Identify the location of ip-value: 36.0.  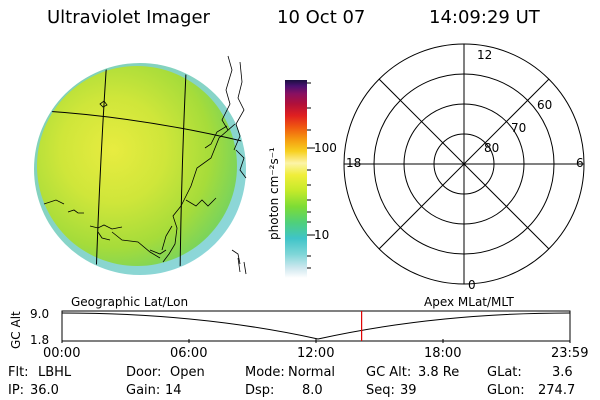
(44, 390).